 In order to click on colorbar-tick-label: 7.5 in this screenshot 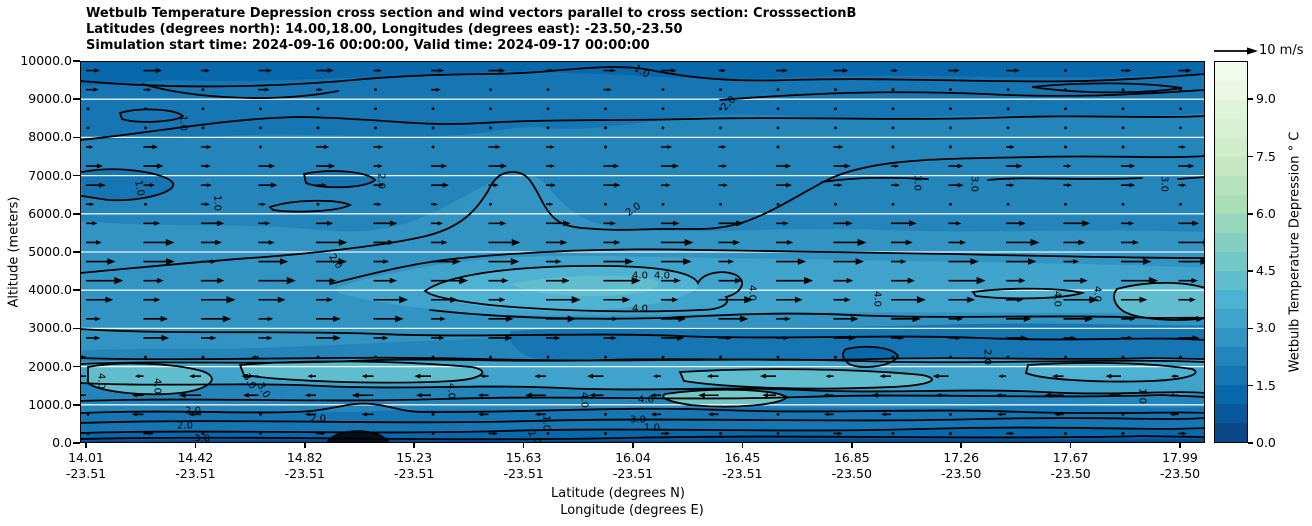, I will do `click(1266, 156)`.